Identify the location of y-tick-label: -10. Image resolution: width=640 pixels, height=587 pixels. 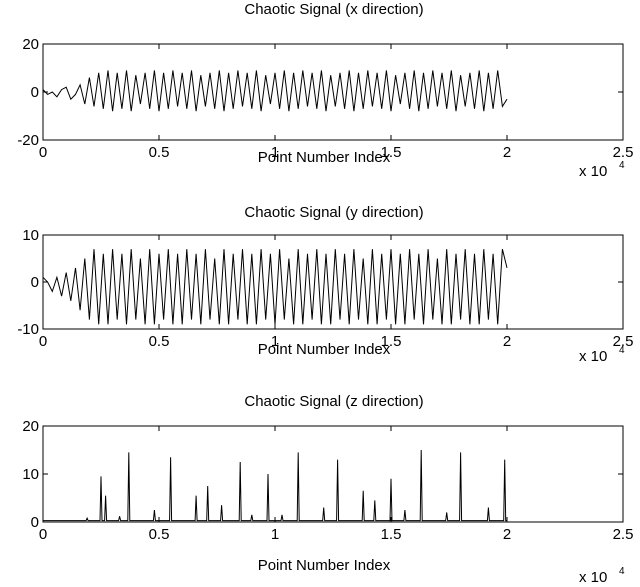
(28, 329).